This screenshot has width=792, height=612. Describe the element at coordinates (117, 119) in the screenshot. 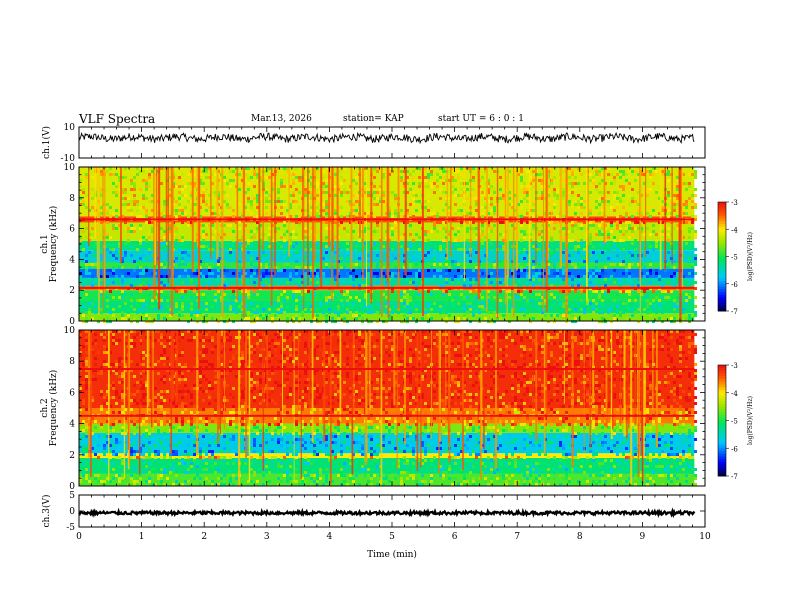

I see `figure-title: VLF Spectra` at that location.